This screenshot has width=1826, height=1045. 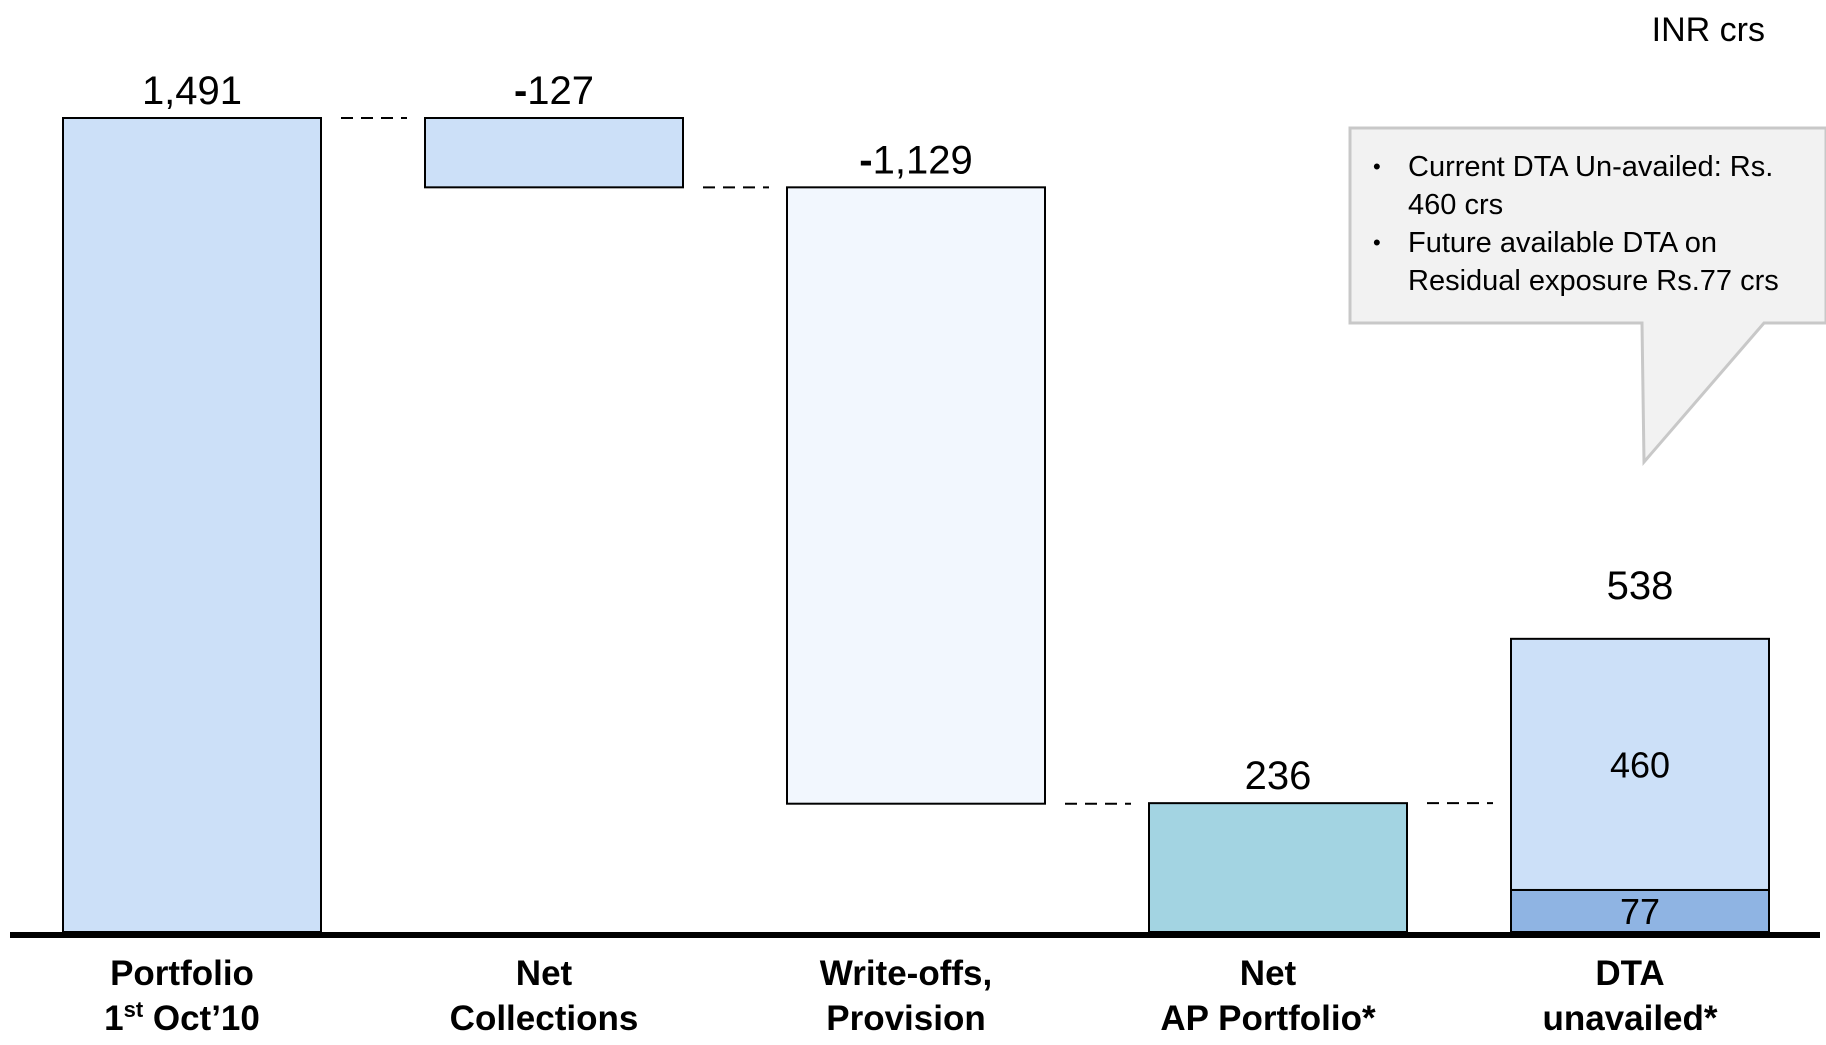 What do you see at coordinates (1640, 586) in the screenshot?
I see `bar-total-label: 538` at bounding box center [1640, 586].